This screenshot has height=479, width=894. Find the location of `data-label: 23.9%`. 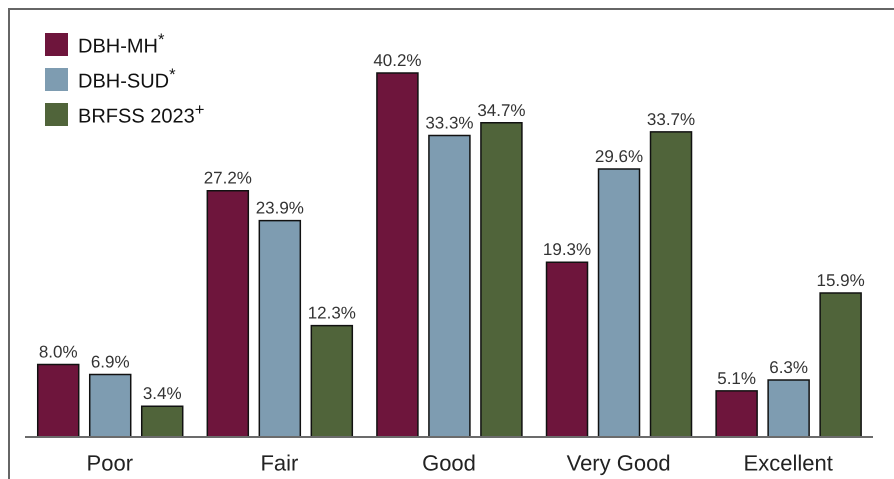

data-label: 23.9% is located at coordinates (280, 208).